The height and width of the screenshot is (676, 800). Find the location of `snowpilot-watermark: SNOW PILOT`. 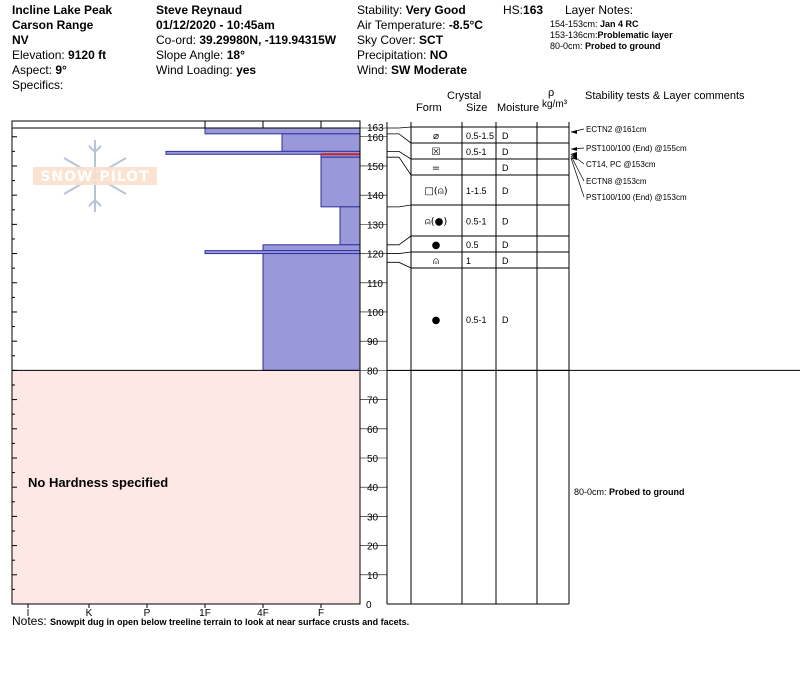

snowpilot-watermark: SNOW PILOT is located at coordinates (95, 176).